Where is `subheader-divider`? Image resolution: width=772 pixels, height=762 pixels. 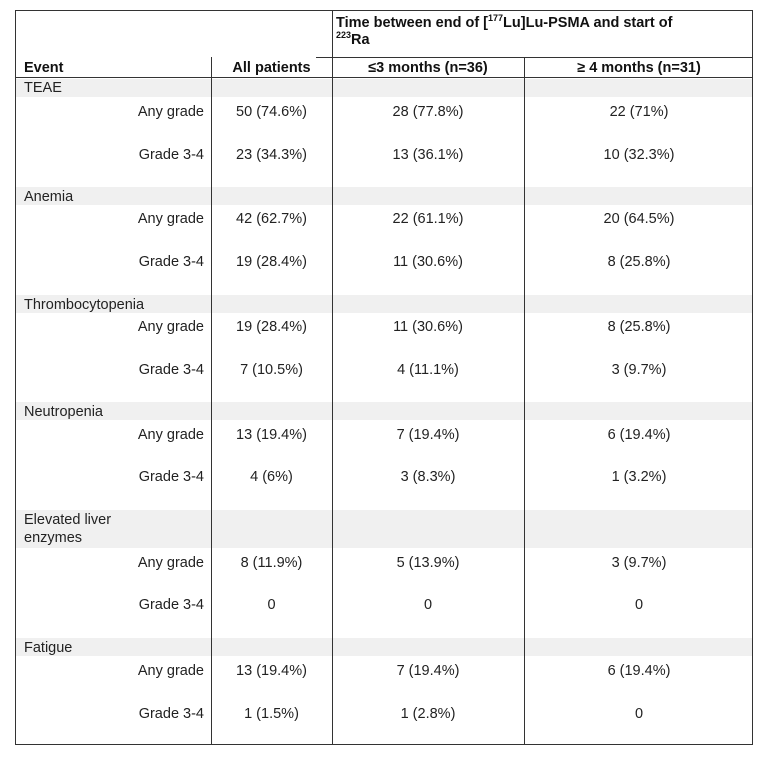
subheader-divider is located at coordinates (384, 77).